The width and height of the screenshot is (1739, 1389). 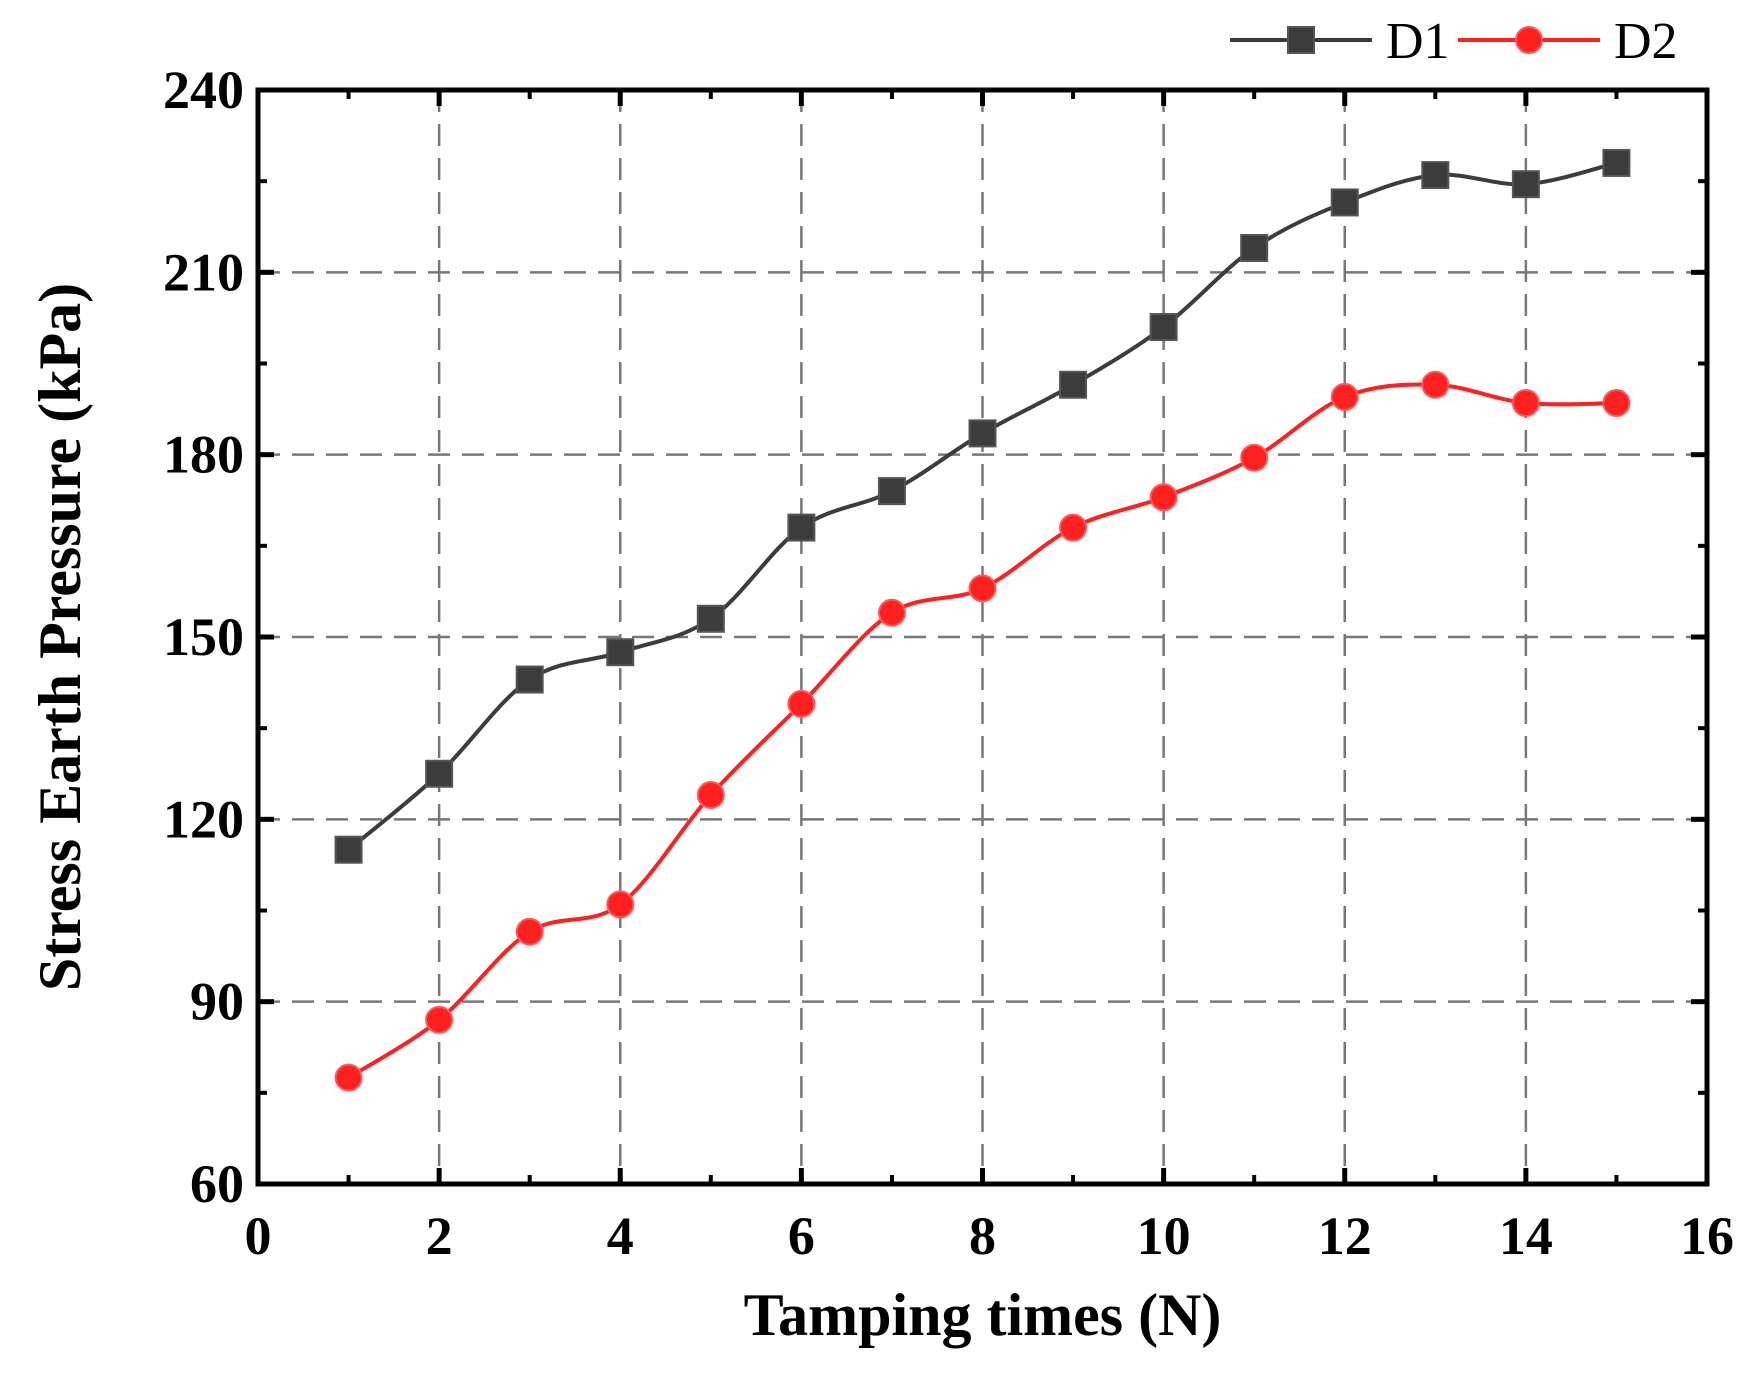 I want to click on y-tick-label: 120, so click(x=203, y=819).